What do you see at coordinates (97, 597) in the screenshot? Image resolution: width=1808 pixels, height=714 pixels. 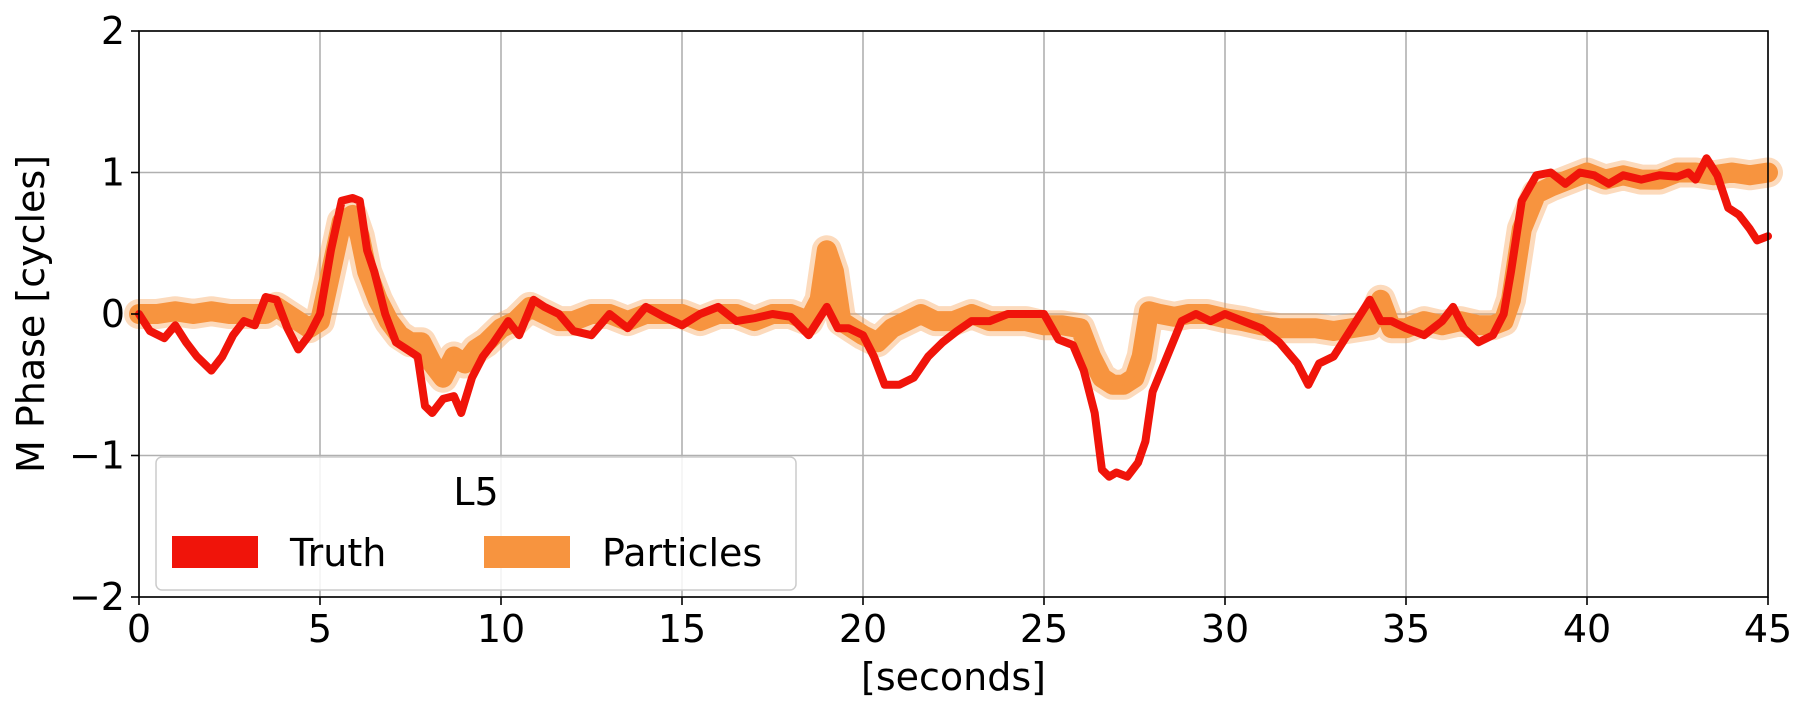 I see `y-tick-label: −2` at bounding box center [97, 597].